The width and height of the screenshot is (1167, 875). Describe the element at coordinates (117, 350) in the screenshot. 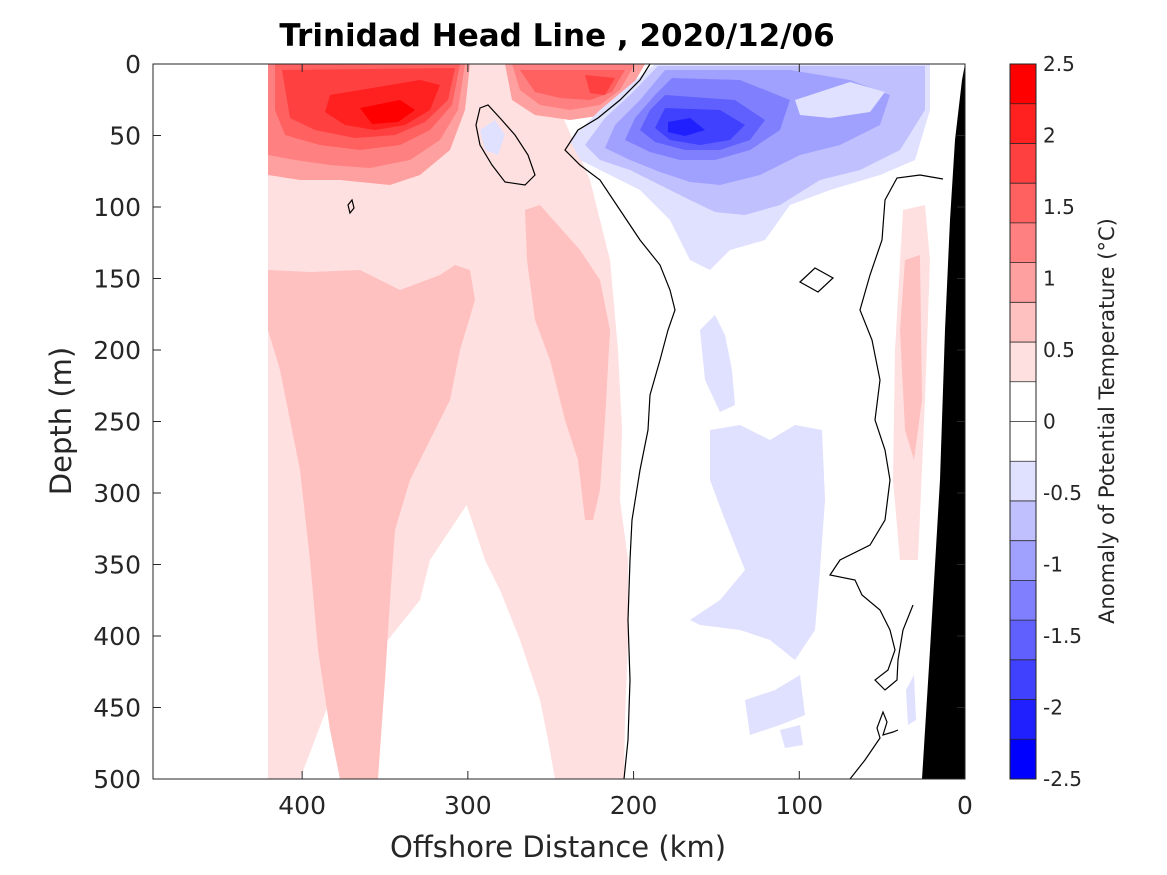

I see `y-tick-label: 200` at that location.